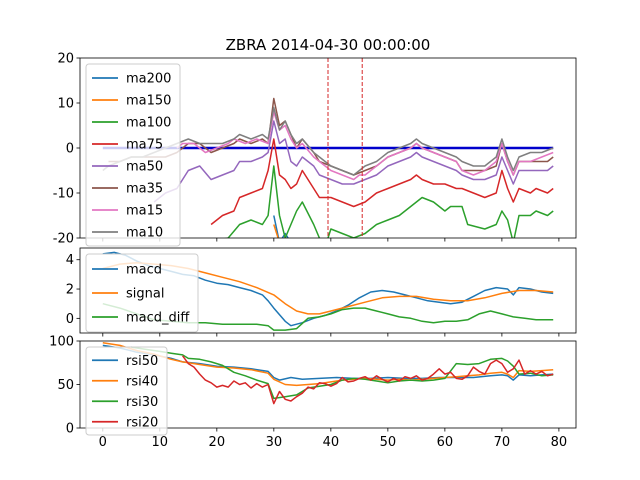 The height and width of the screenshot is (480, 640). Describe the element at coordinates (389, 201) in the screenshot. I see `series-line-ma100` at that location.